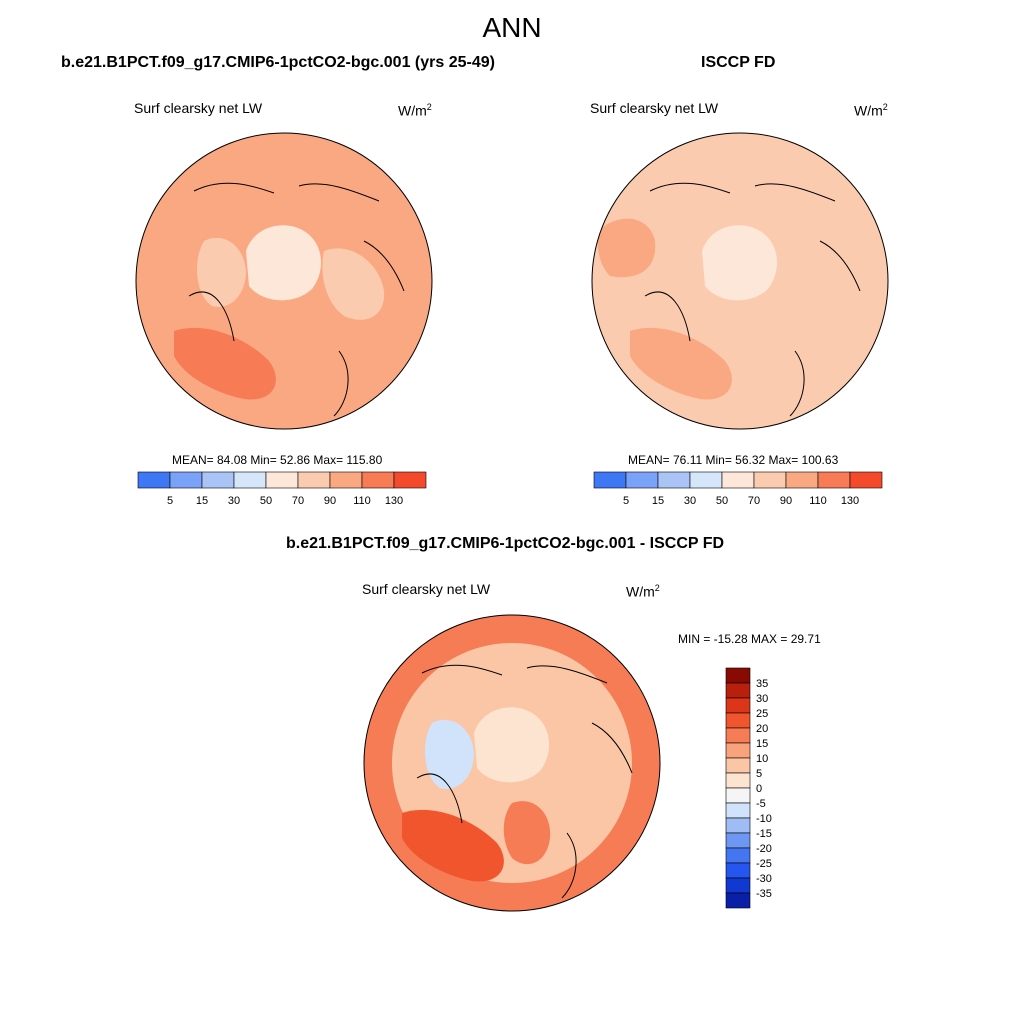 The width and height of the screenshot is (1024, 1024). I want to click on panel-3-subtitle: Surf clearsky net LW, so click(426, 589).